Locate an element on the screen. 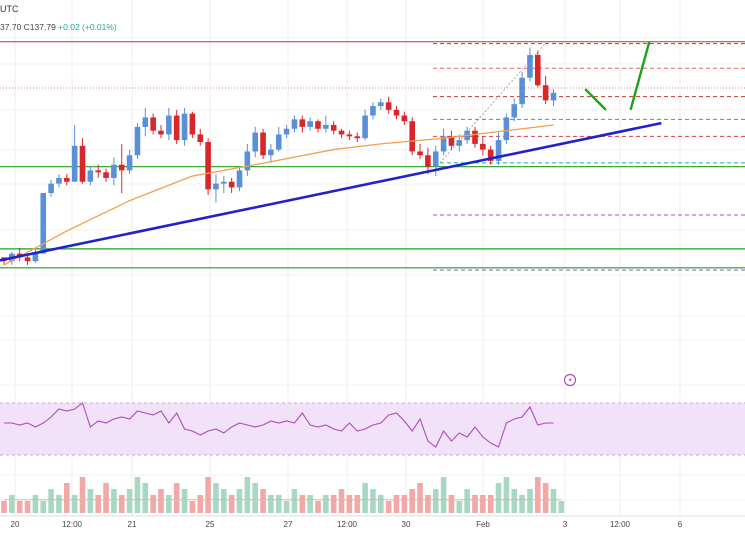 Image resolution: width=745 pixels, height=558 pixels. event-marker is located at coordinates (570, 380).